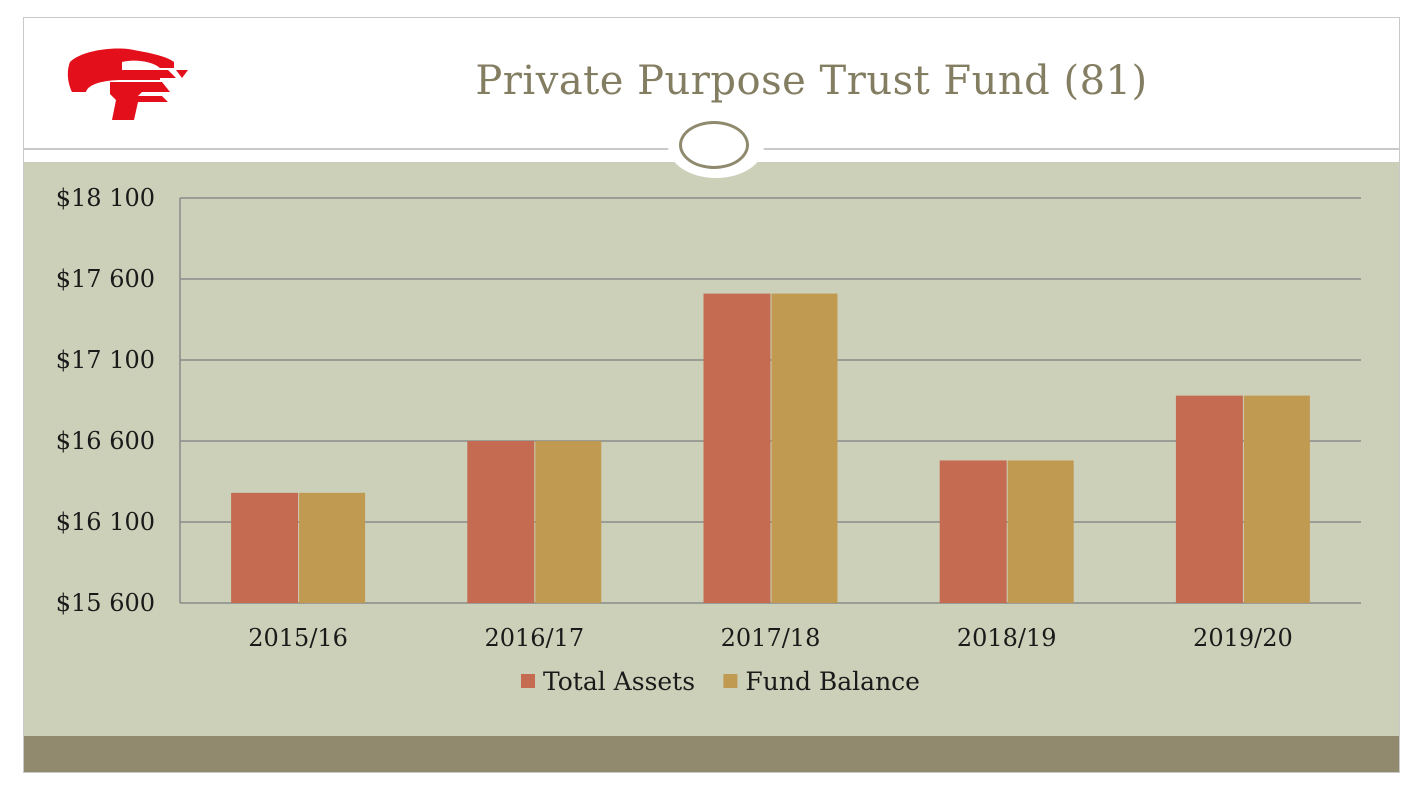  Describe the element at coordinates (105, 441) in the screenshot. I see `y-tick-label: $16 600` at that location.